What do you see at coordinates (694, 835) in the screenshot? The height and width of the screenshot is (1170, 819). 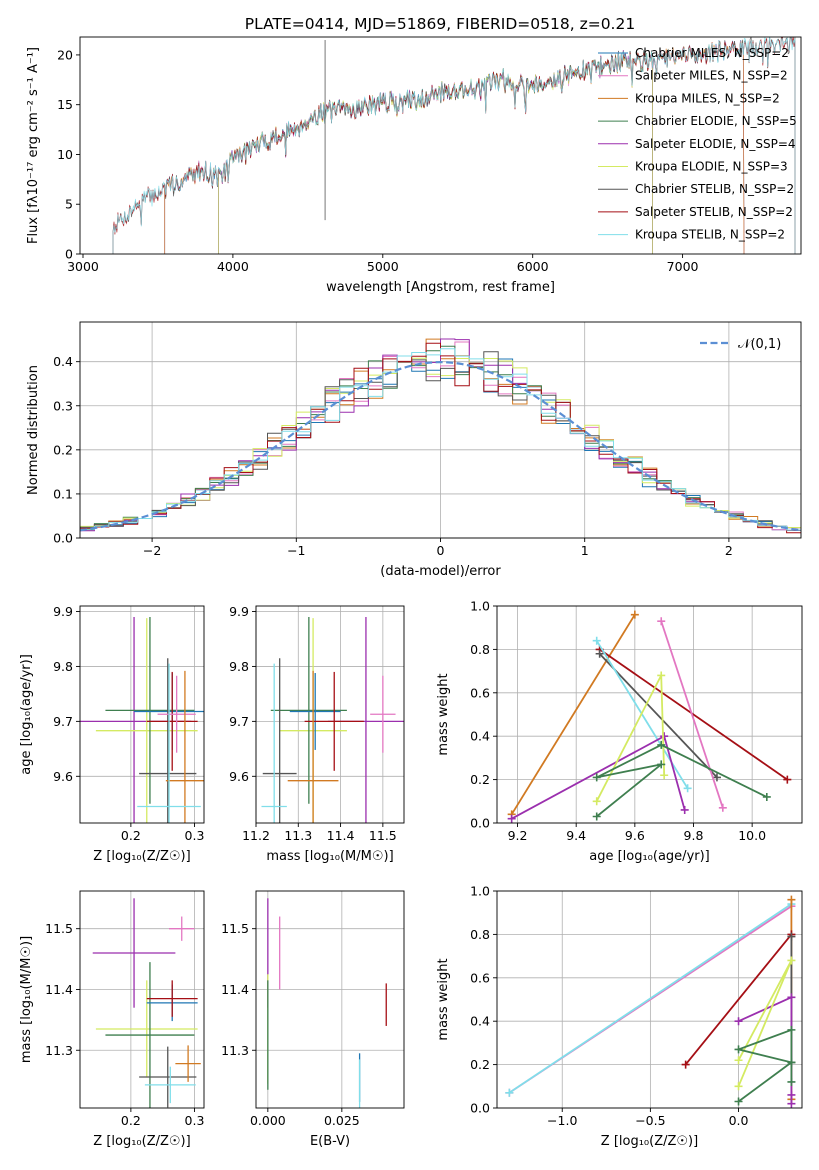 I see `x-tick-label: 9.8` at bounding box center [694, 835].